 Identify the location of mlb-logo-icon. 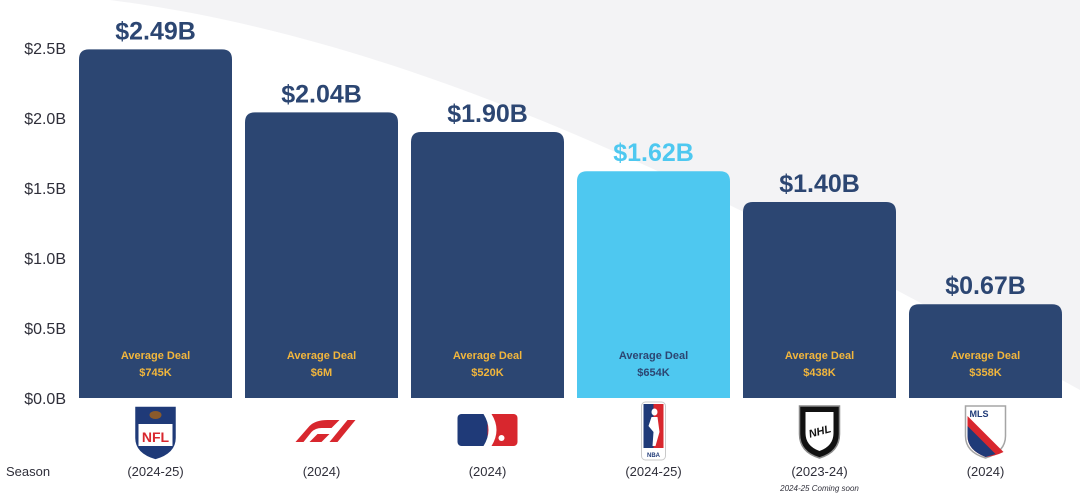
(487, 430).